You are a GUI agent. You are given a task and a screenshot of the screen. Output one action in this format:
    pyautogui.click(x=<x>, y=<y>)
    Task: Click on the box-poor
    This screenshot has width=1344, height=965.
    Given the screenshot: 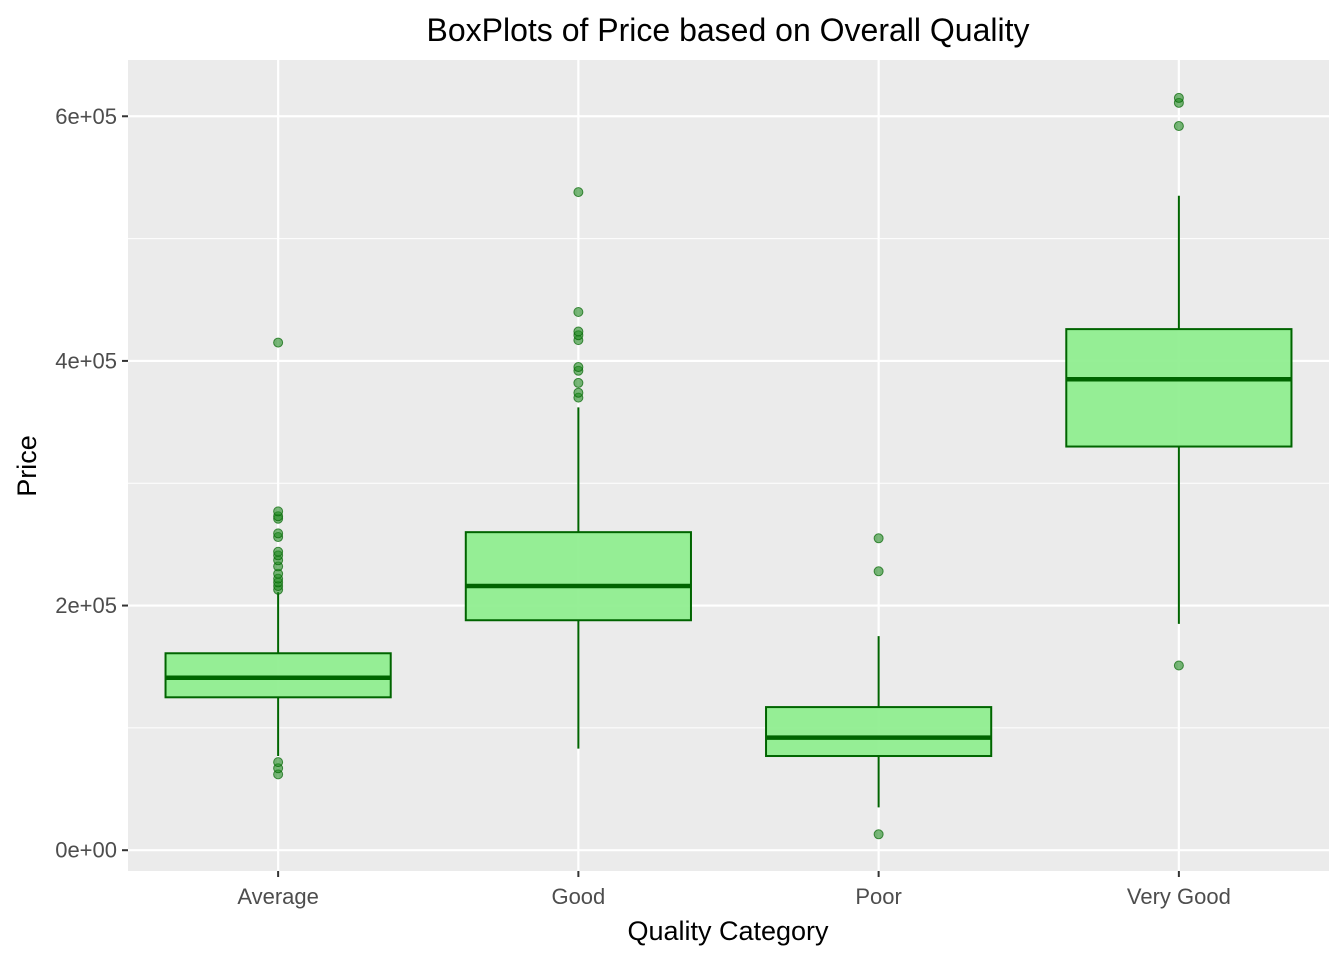 What is the action you would take?
    pyautogui.click(x=879, y=686)
    